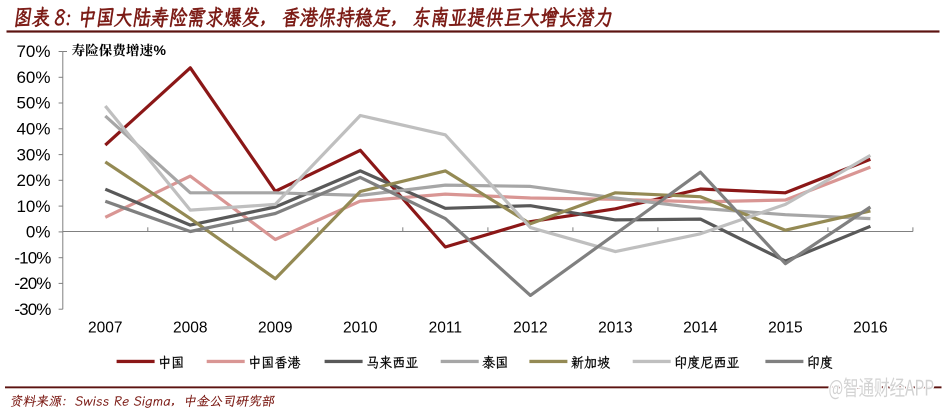 The width and height of the screenshot is (946, 409). What do you see at coordinates (33, 154) in the screenshot?
I see `svg-text: 30%` at bounding box center [33, 154].